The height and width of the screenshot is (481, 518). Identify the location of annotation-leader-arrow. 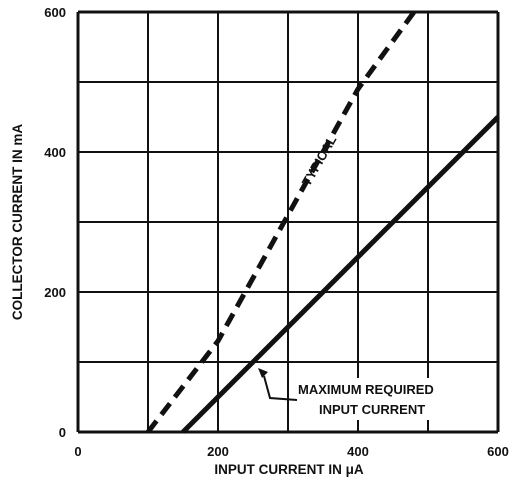
(280, 388).